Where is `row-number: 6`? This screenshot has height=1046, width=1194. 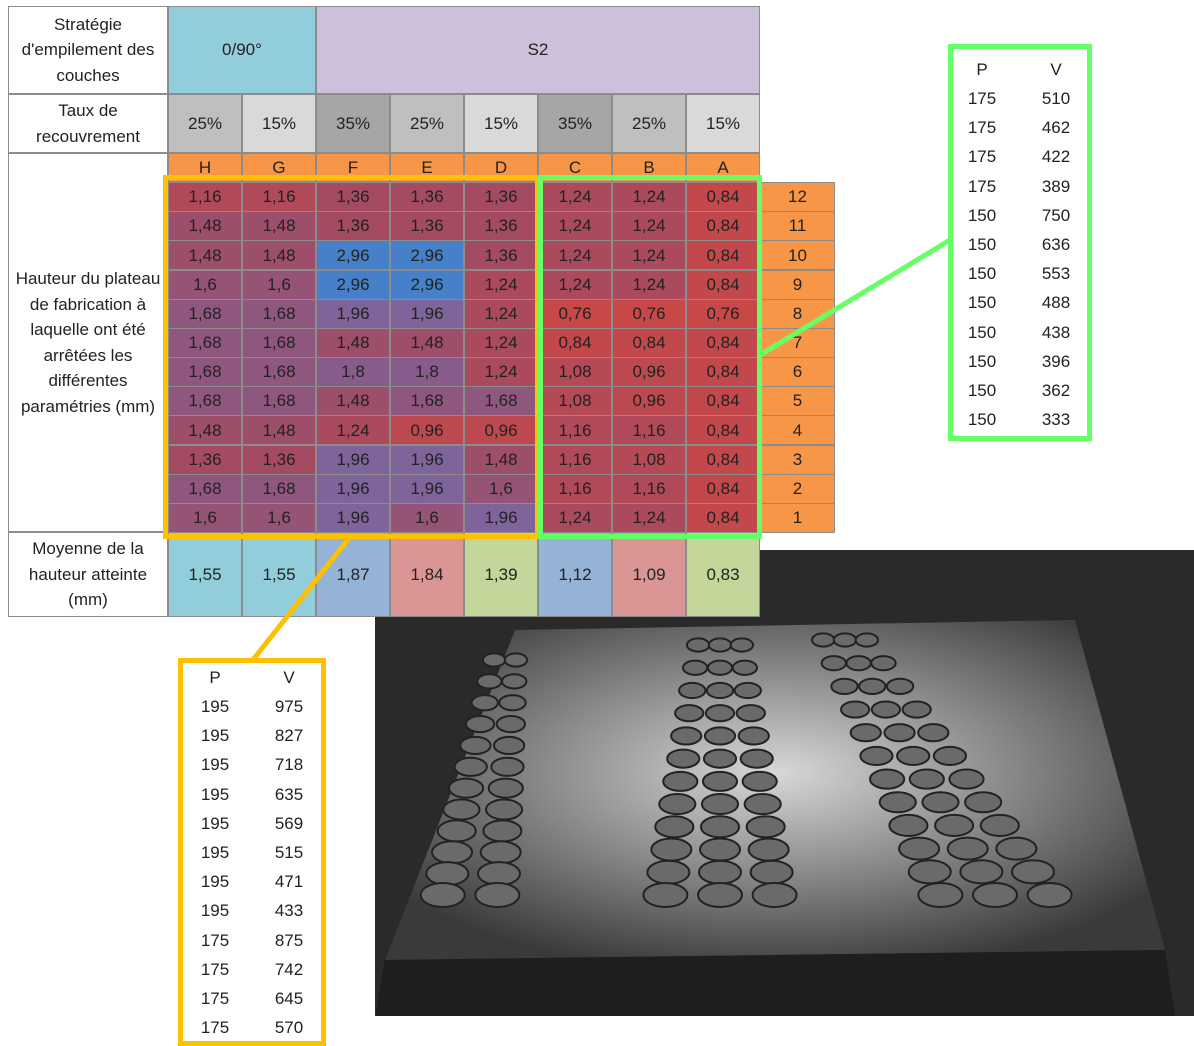 row-number: 6 is located at coordinates (797, 372).